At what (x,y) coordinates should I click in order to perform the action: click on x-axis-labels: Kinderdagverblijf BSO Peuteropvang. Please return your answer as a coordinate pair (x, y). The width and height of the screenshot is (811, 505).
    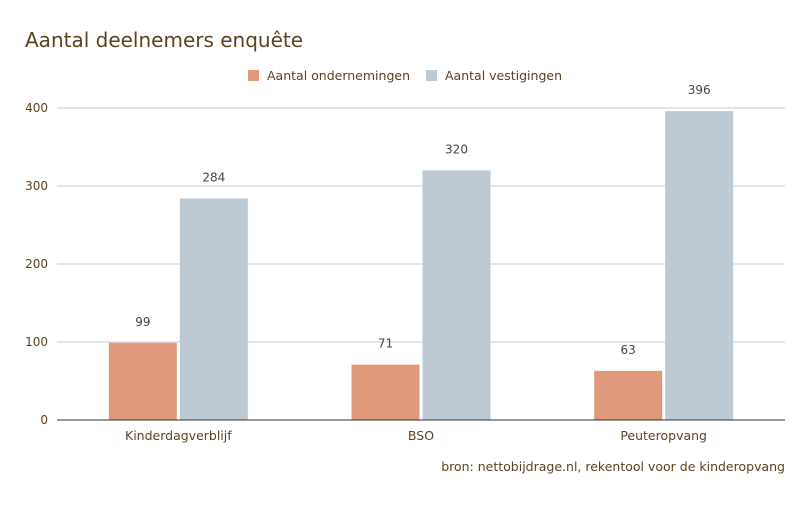
    Looking at the image, I should click on (416, 435).